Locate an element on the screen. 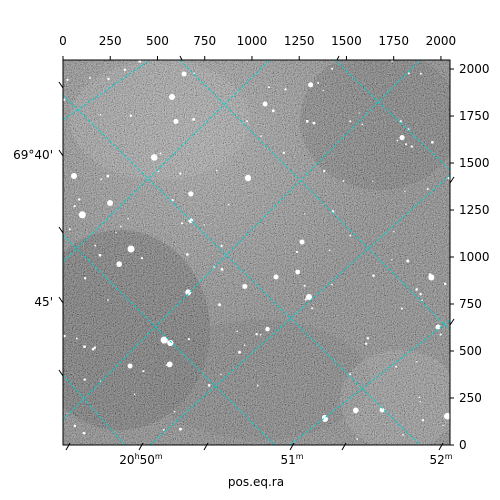  ra-tick-part: 51 is located at coordinates (288, 460).